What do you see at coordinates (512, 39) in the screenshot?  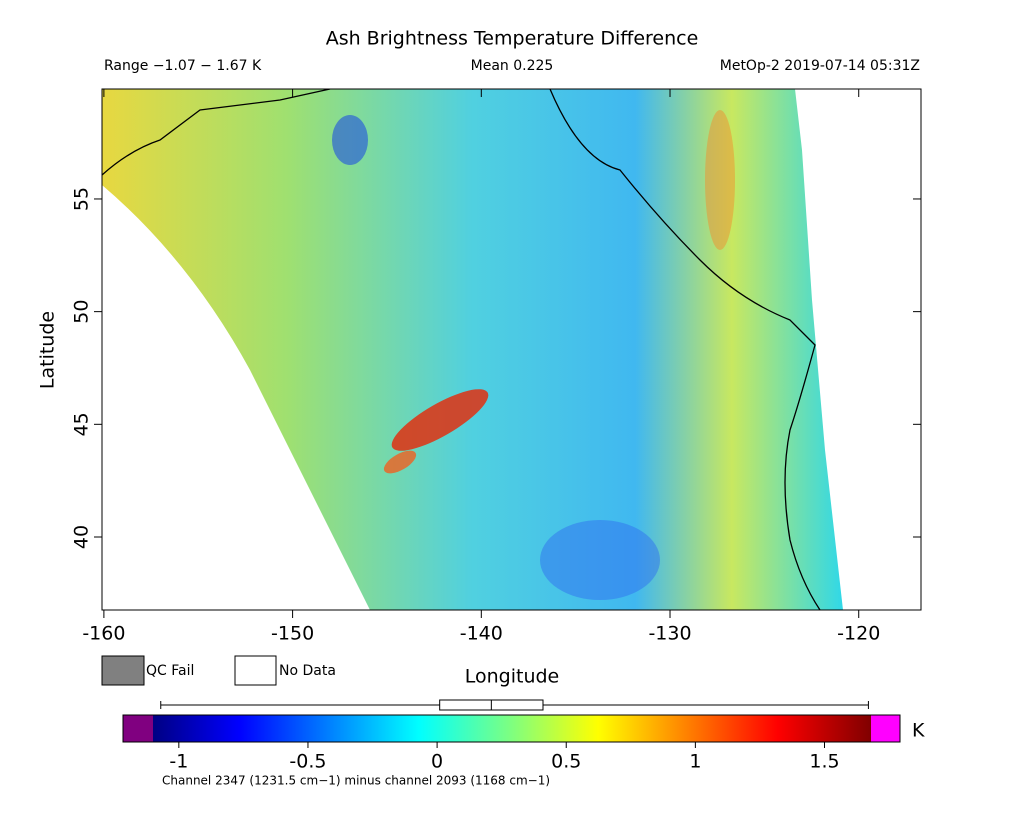 I see `title: Ash Brightness Temperature Difference` at bounding box center [512, 39].